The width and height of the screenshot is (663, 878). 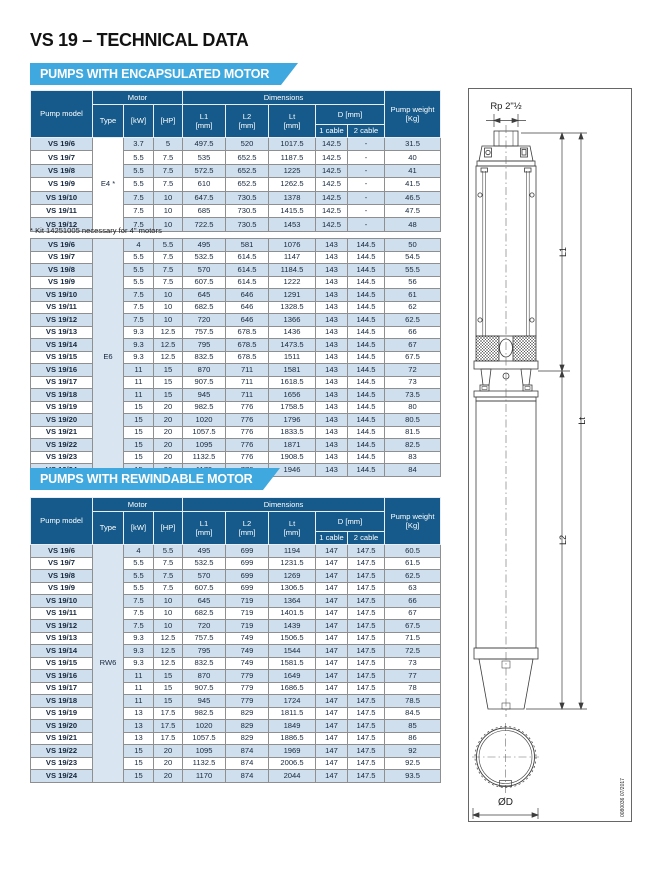 I want to click on cell-weight: 46.5, so click(x=413, y=197).